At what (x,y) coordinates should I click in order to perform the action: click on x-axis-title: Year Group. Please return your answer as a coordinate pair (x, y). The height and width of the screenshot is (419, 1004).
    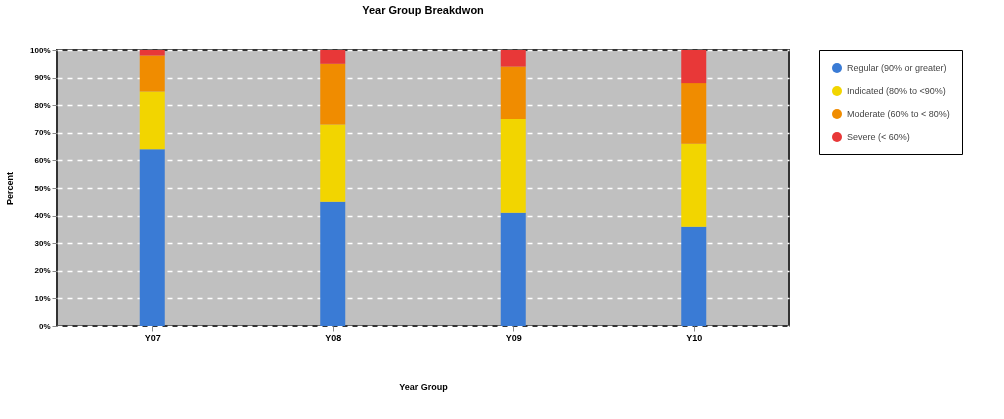
    Looking at the image, I should click on (424, 386).